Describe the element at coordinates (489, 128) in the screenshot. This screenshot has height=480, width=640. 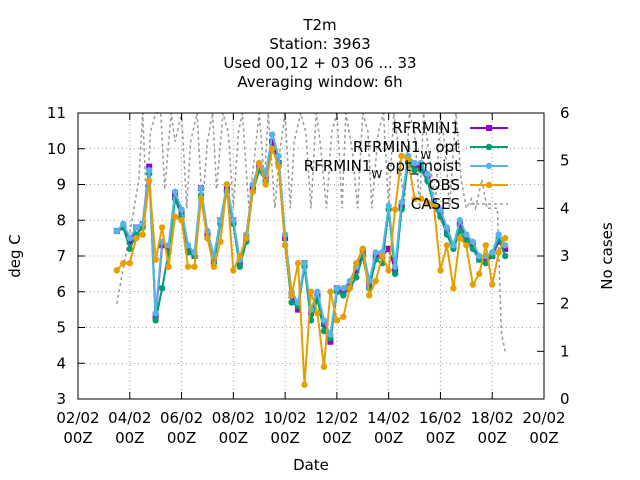
I see `legend-marker-rfrmin1` at that location.